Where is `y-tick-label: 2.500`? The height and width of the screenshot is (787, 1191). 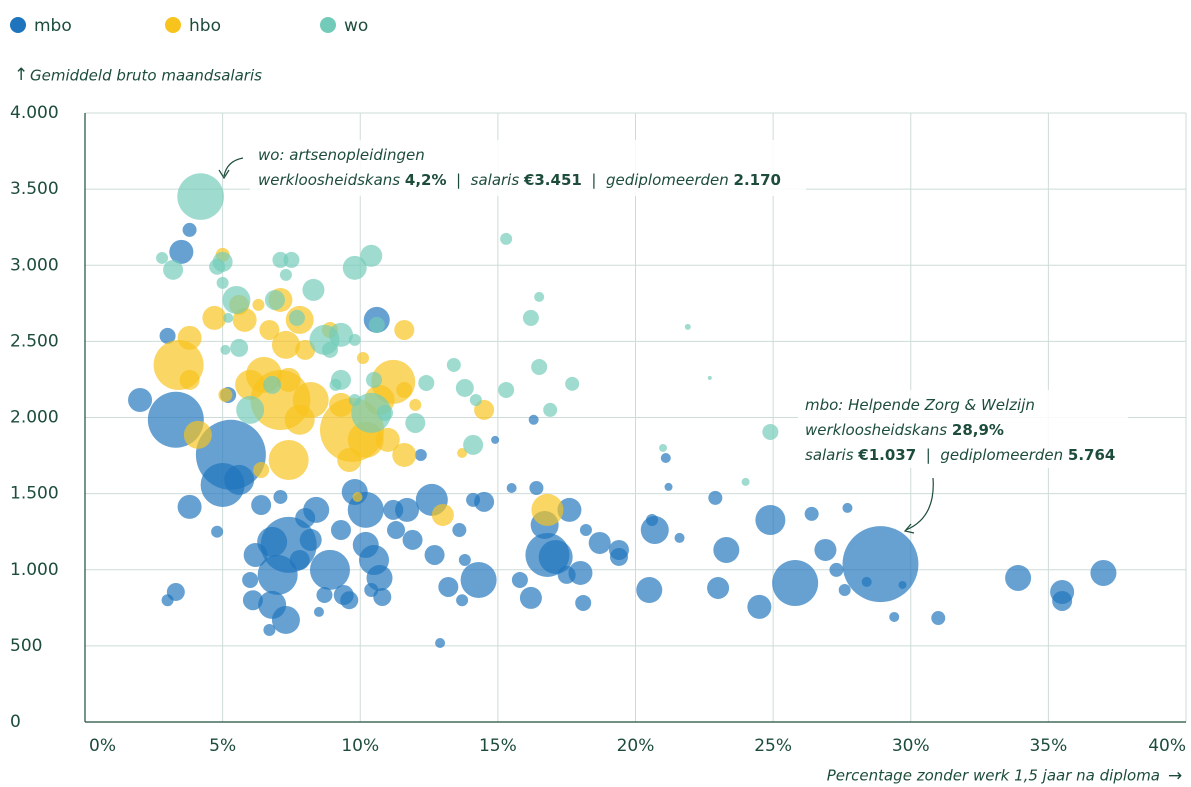
y-tick-label: 2.500 is located at coordinates (34, 341).